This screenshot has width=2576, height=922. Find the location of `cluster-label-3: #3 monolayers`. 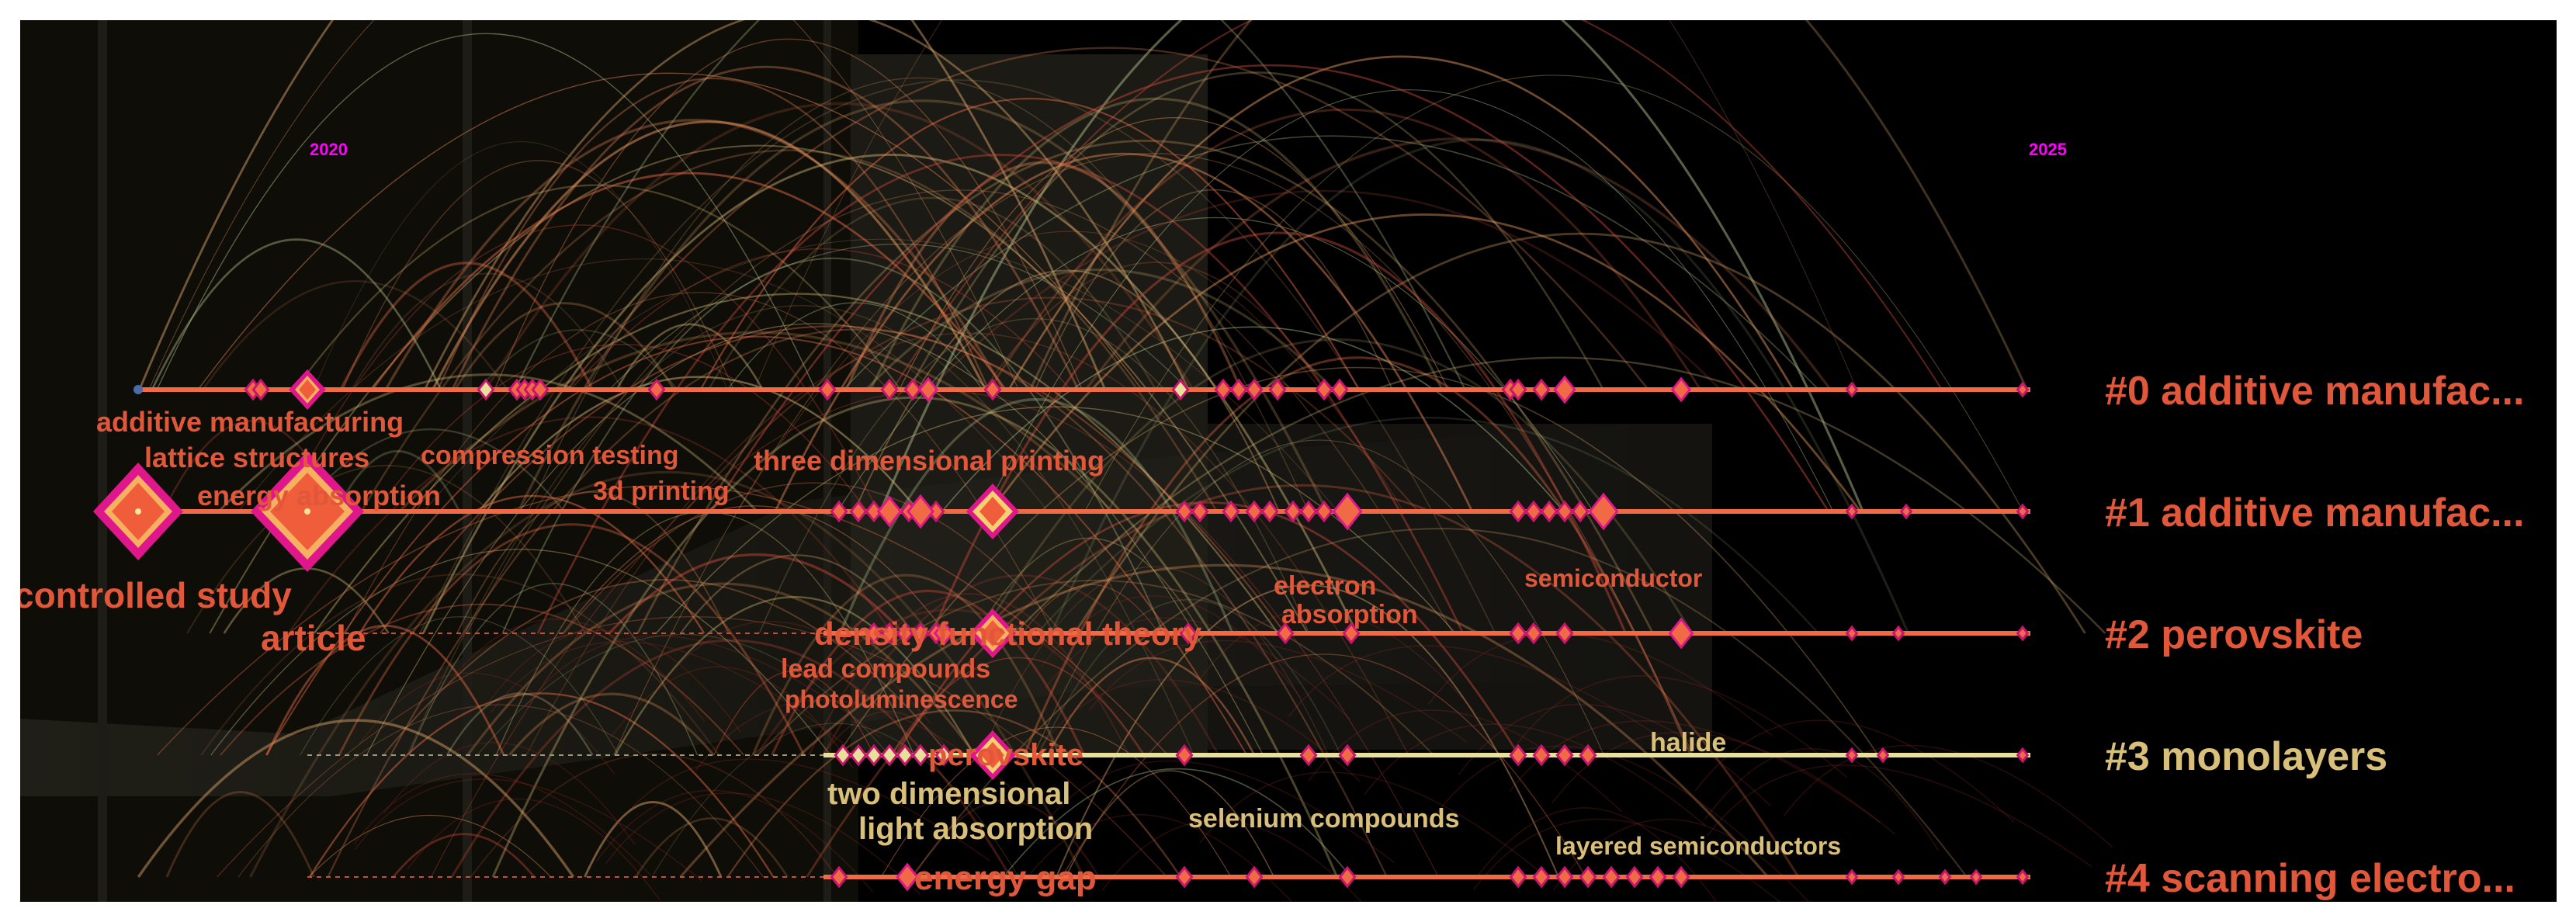

cluster-label-3: #3 monolayers is located at coordinates (2246, 756).